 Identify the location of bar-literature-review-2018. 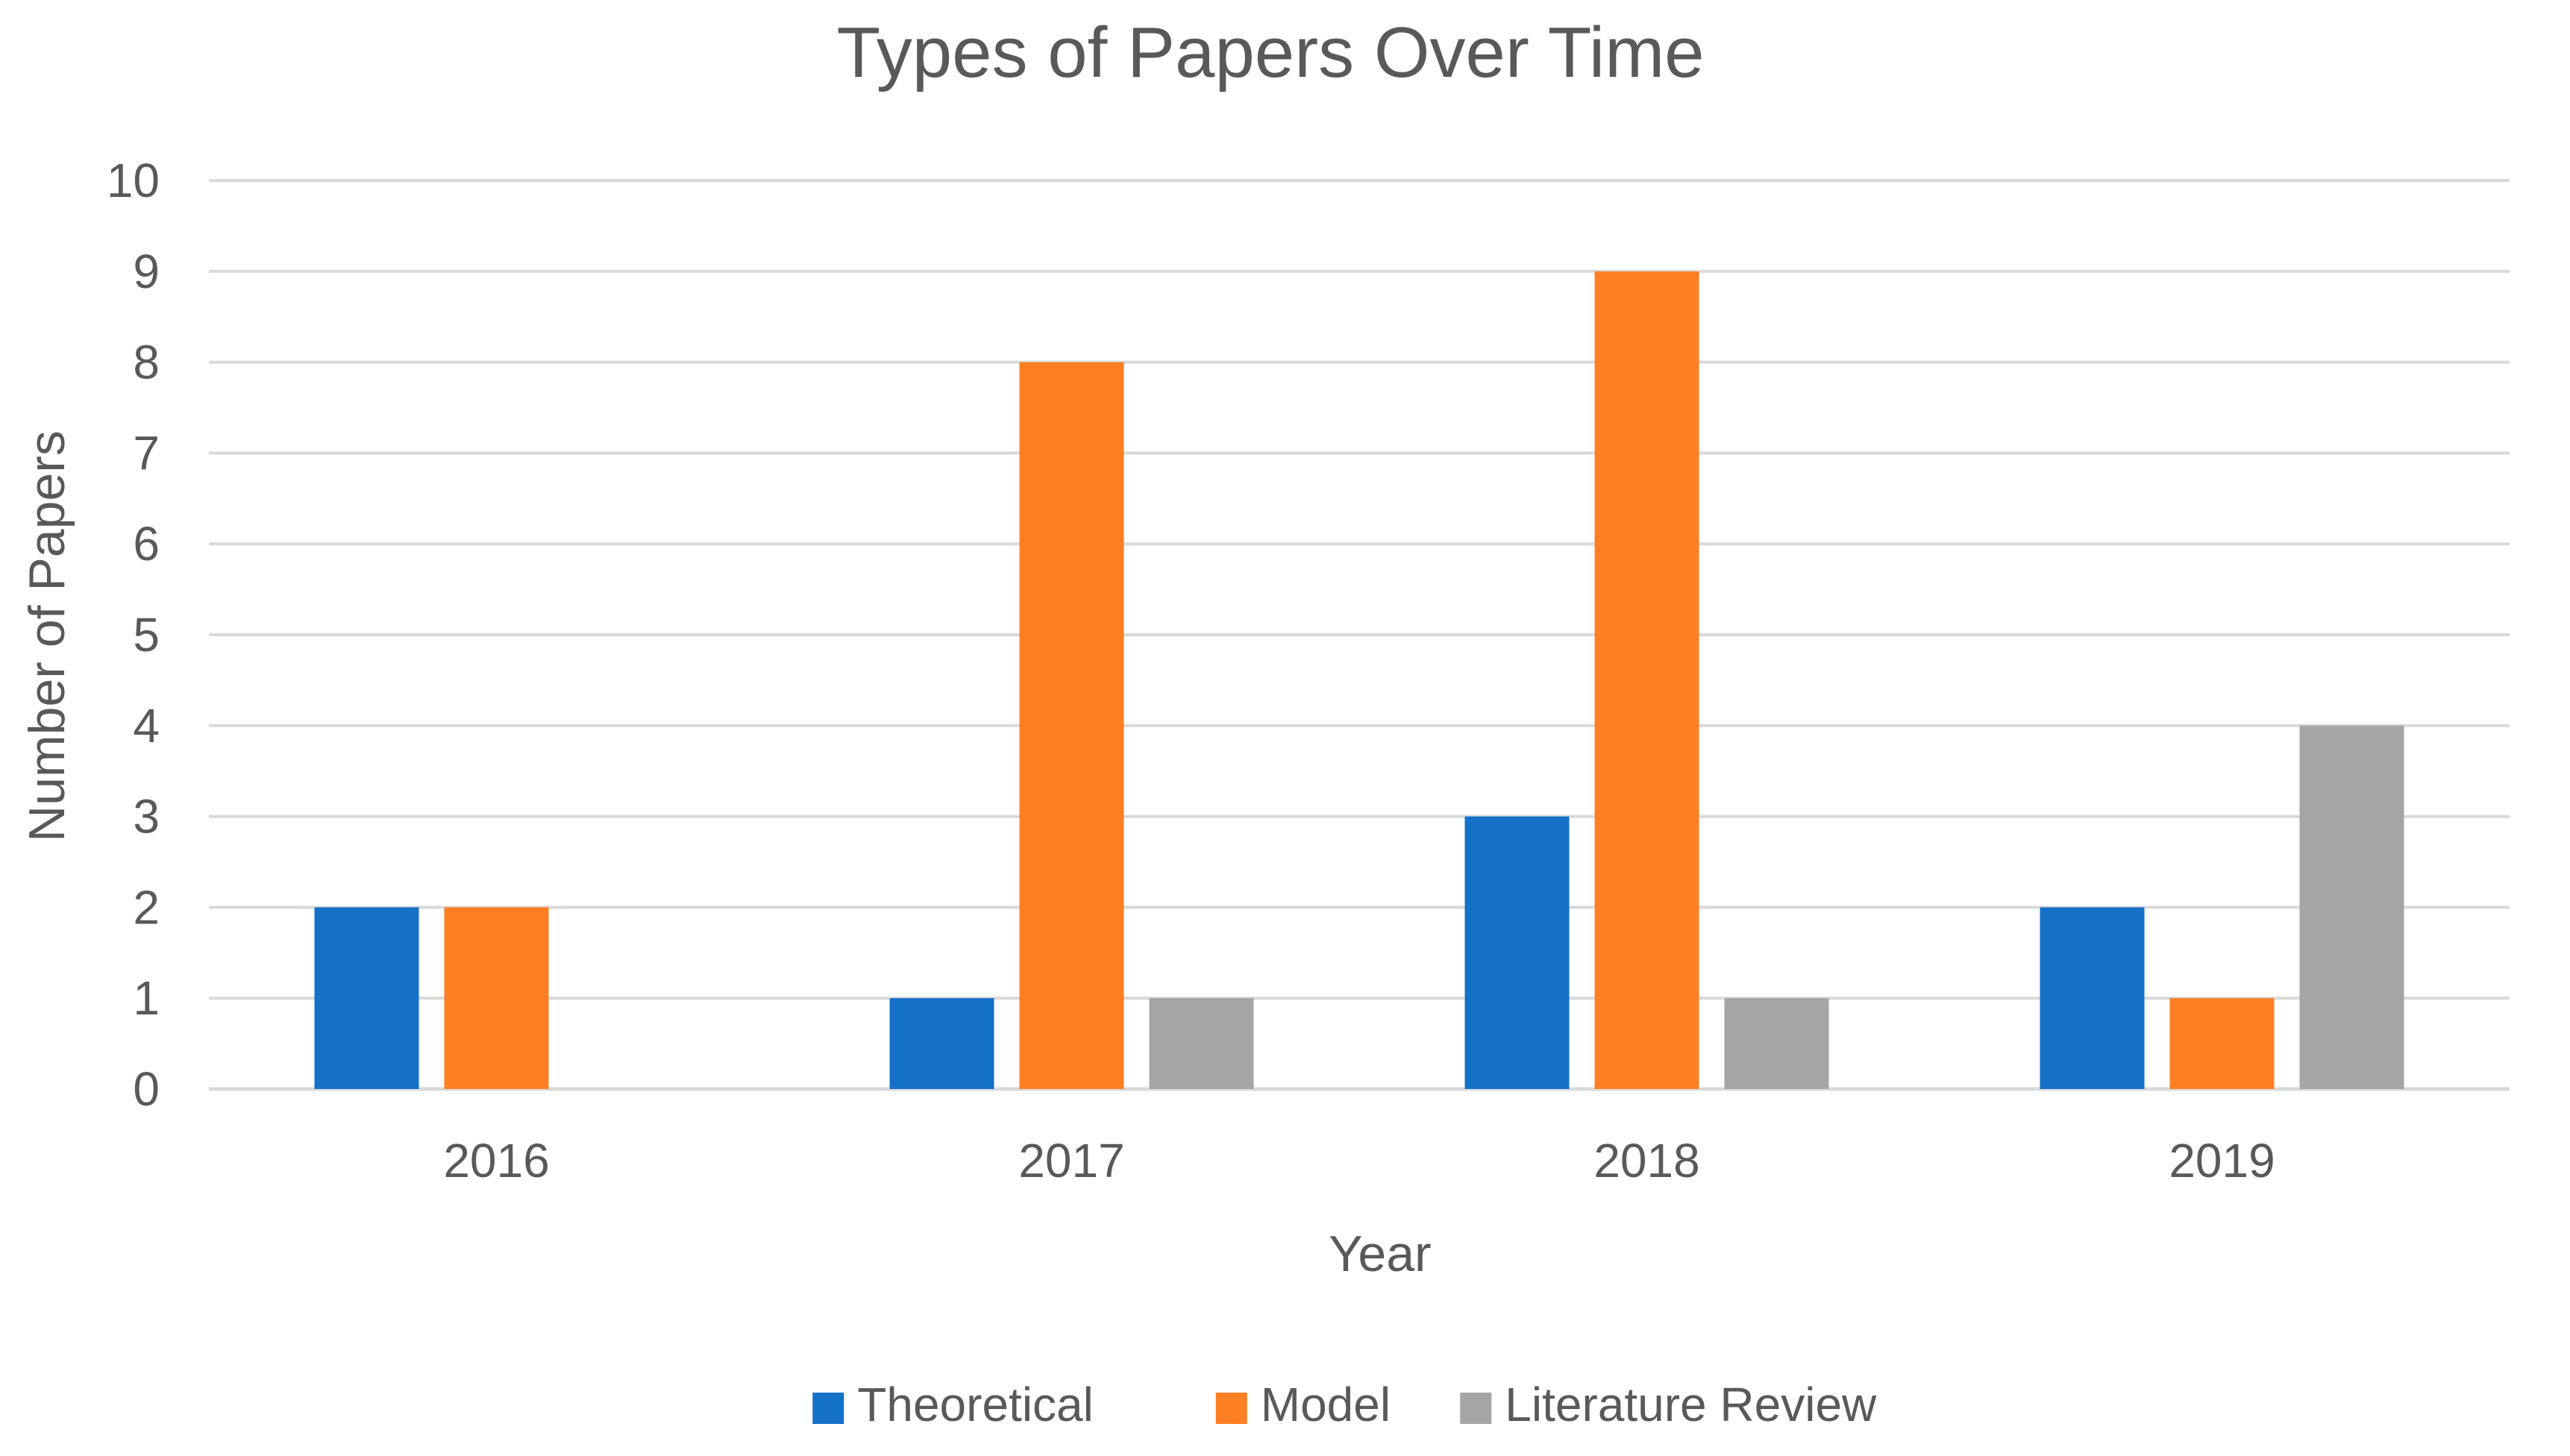
(1776, 1043).